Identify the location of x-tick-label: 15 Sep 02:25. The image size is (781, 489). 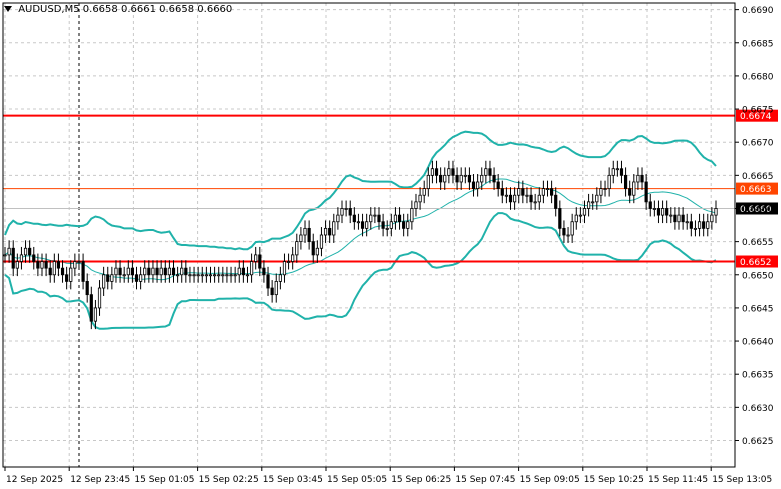
(229, 480).